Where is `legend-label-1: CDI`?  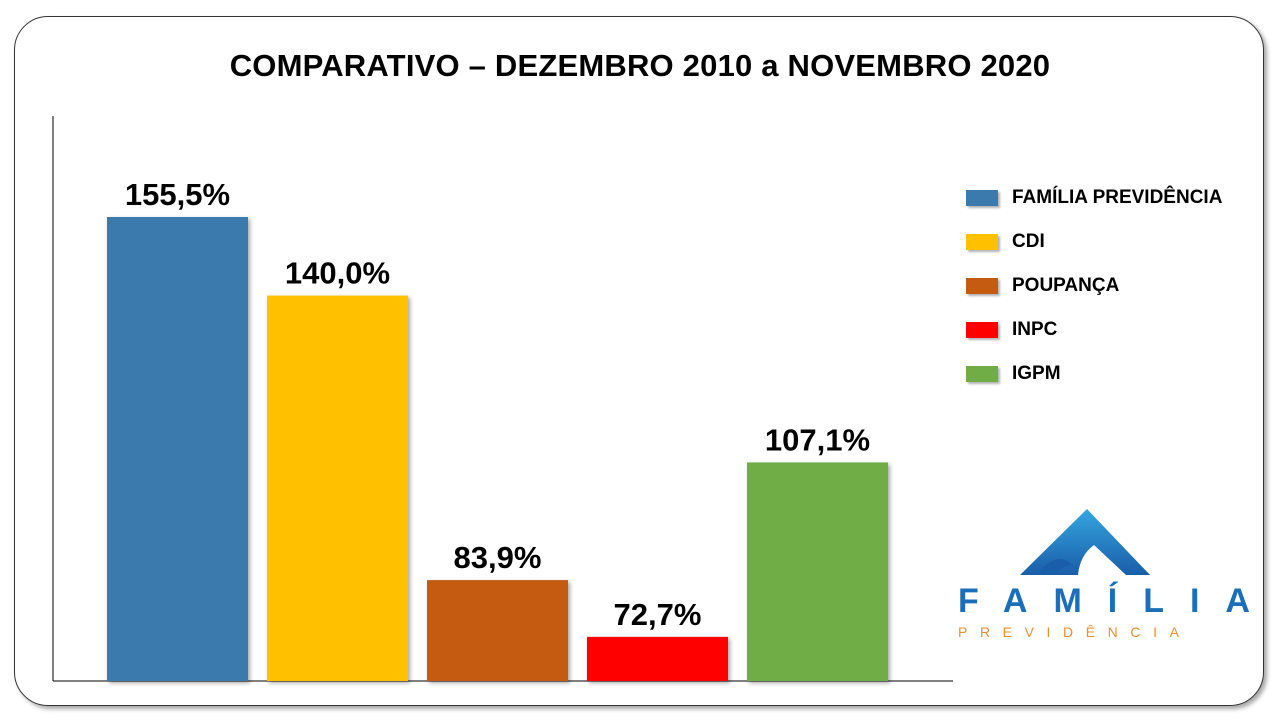
legend-label-1: CDI is located at coordinates (1028, 241).